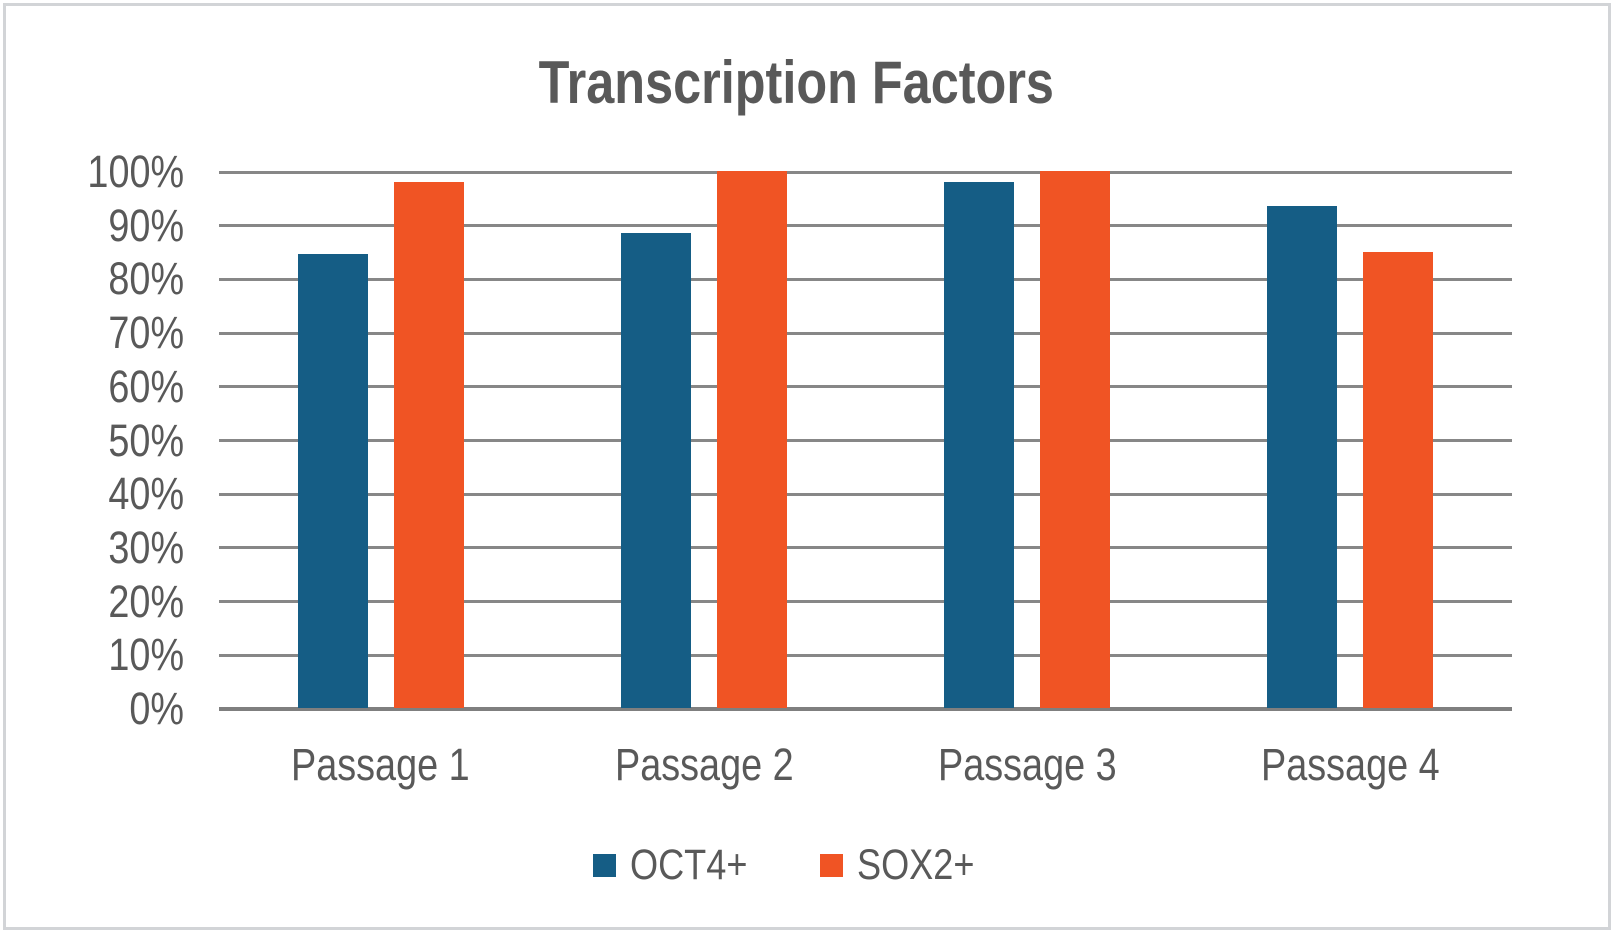 This screenshot has width=1614, height=933. Describe the element at coordinates (146, 547) in the screenshot. I see `y-tick-text: 30%` at that location.